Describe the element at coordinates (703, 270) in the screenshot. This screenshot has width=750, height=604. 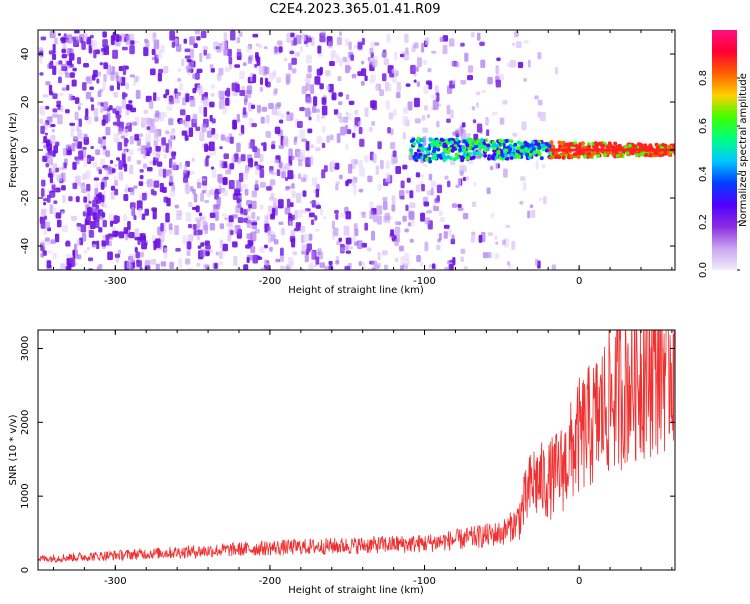
I see `colorbar-tick-label: 0.0` at that location.